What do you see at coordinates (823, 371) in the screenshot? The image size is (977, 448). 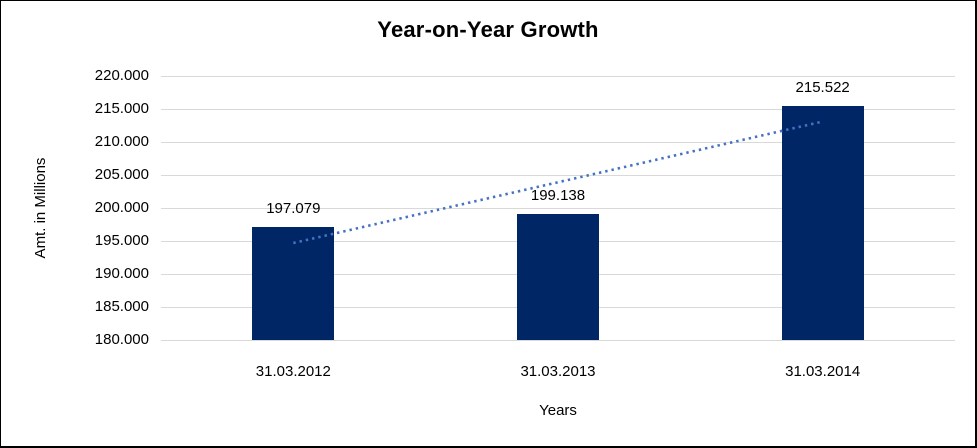 I see `x-axis-tick-label: 31.03.2014` at bounding box center [823, 371].